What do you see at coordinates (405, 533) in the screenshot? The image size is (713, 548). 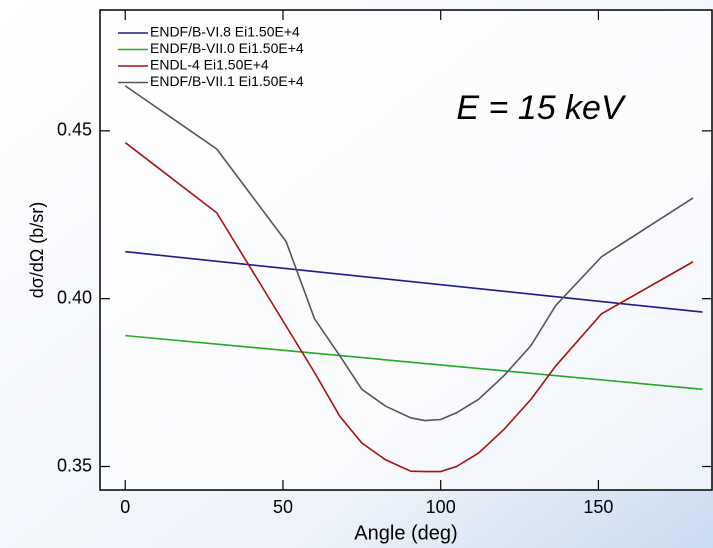 I see `x-axis-label: Angle (deg)` at bounding box center [405, 533].